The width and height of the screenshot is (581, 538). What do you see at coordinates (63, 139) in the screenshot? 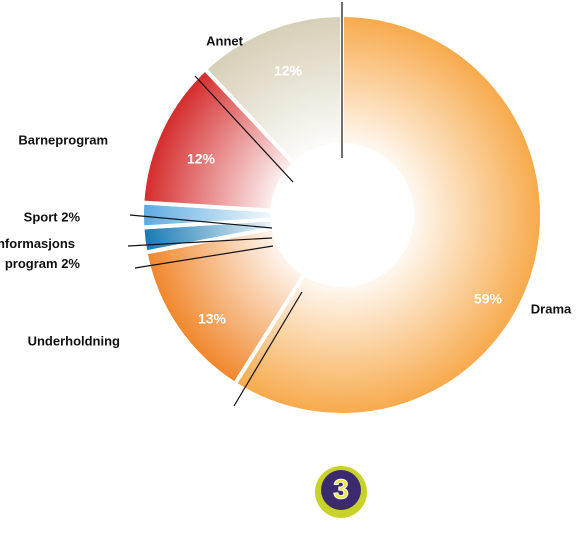
I see `category-label: Barneprogram` at bounding box center [63, 139].